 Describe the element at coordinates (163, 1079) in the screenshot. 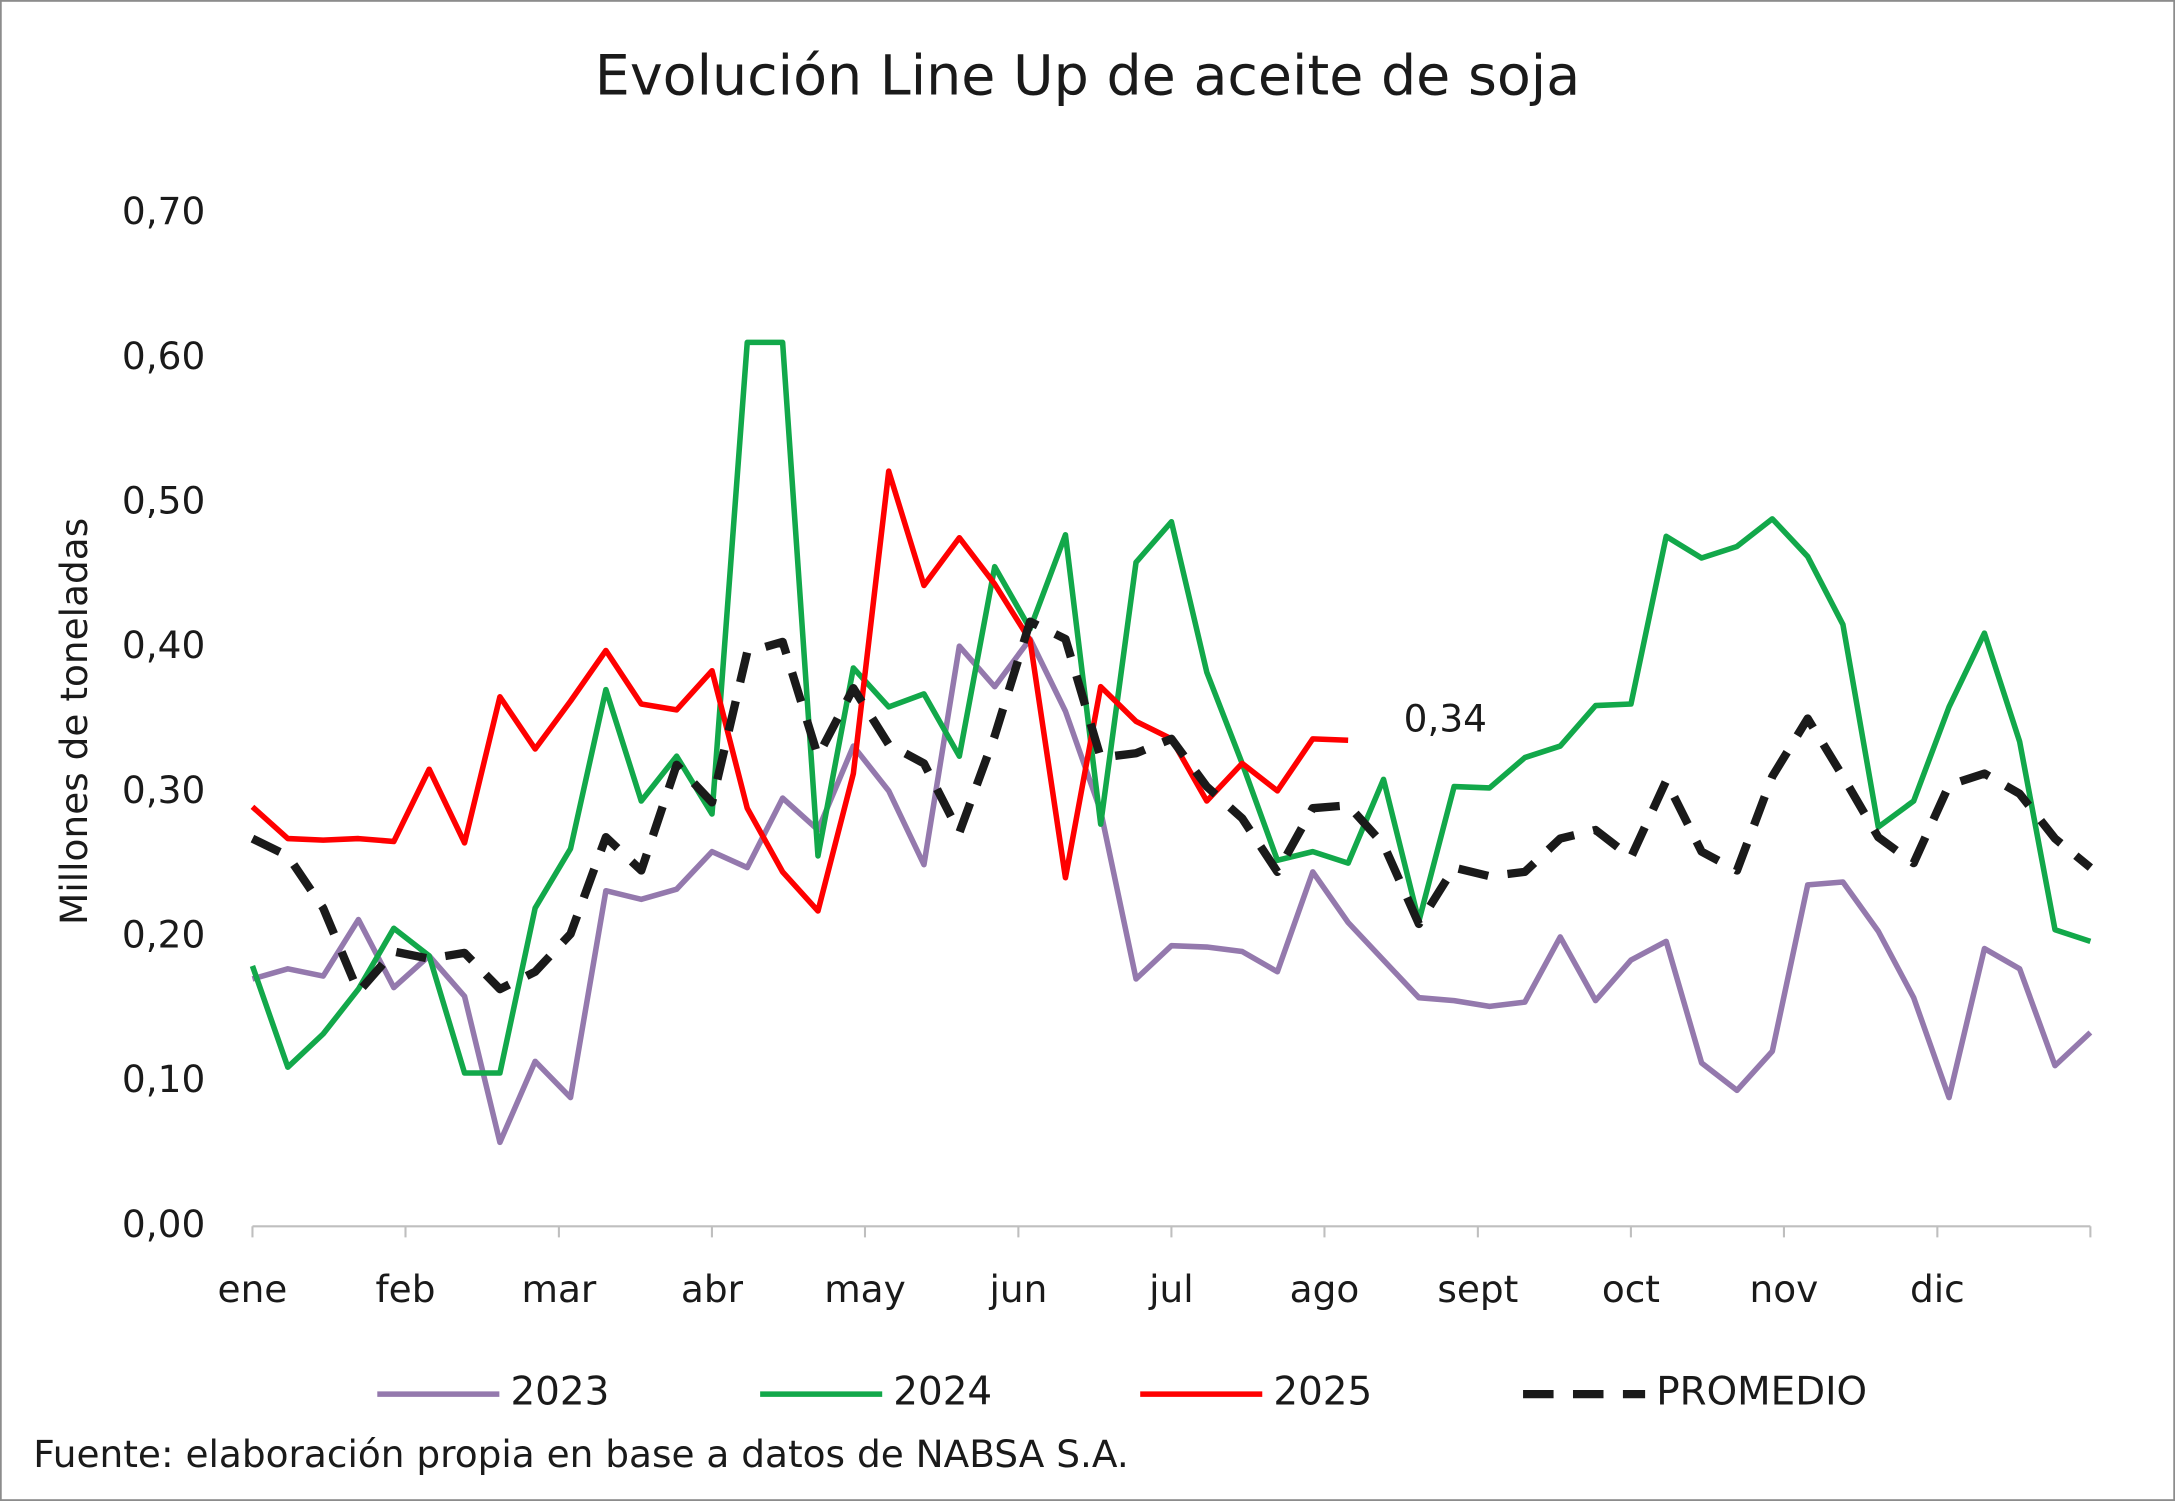

I see `y-tick-label: 0,10` at that location.